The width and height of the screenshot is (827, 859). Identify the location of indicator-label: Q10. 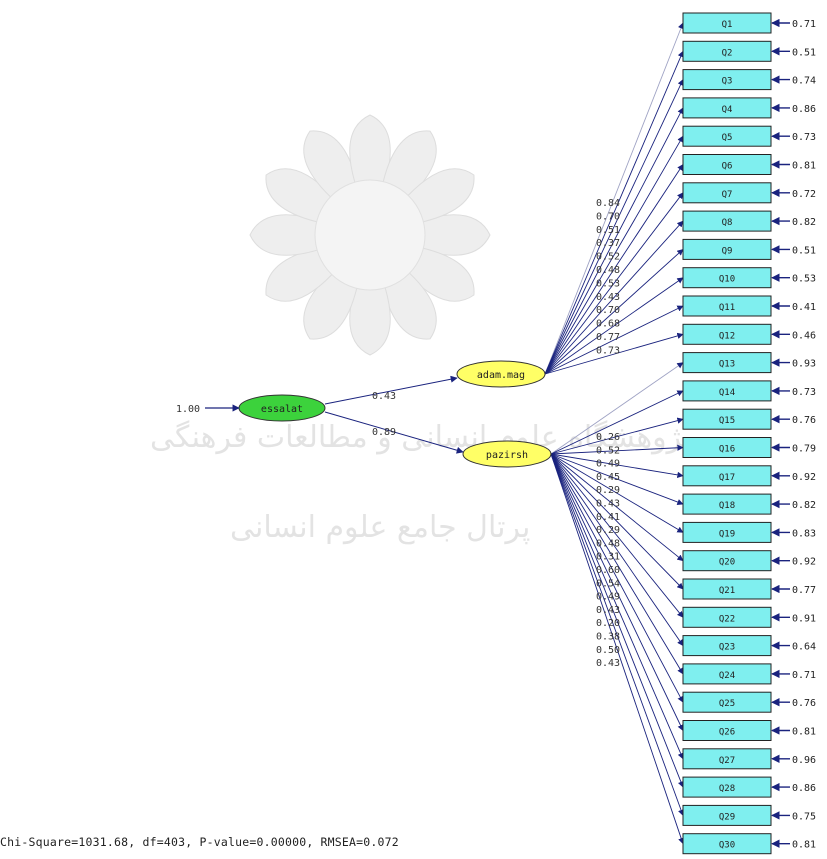
(727, 280).